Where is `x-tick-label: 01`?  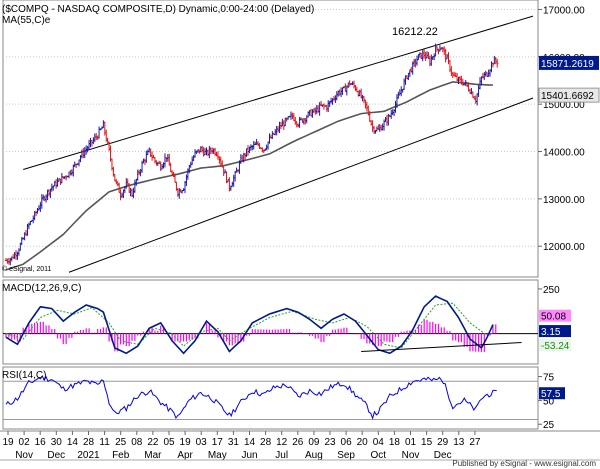 x-tick-label: 01 is located at coordinates (411, 442).